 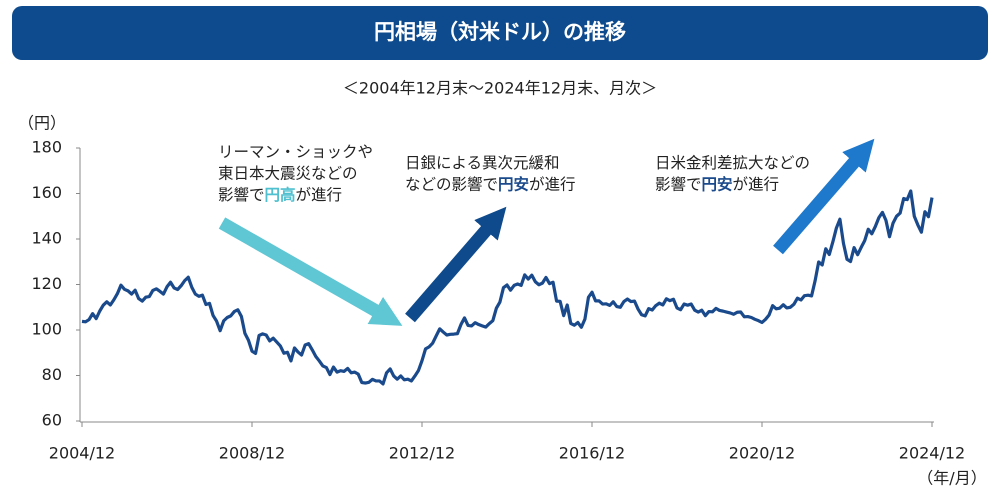 I want to click on annotation: などの影響で円安が進行, so click(x=490, y=183).